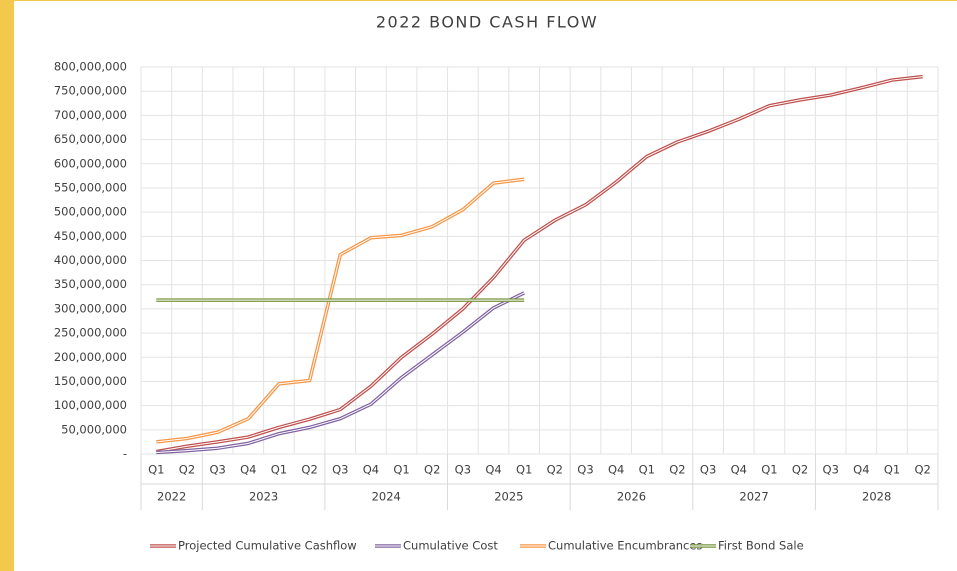  I want to click on x-group-label: 2023, so click(263, 497).